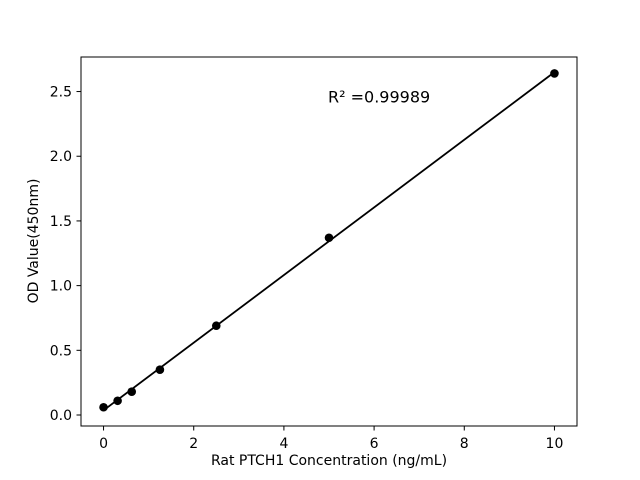 This screenshot has width=640, height=480. What do you see at coordinates (61, 351) in the screenshot?
I see `y-tick-label: 0.5` at bounding box center [61, 351].